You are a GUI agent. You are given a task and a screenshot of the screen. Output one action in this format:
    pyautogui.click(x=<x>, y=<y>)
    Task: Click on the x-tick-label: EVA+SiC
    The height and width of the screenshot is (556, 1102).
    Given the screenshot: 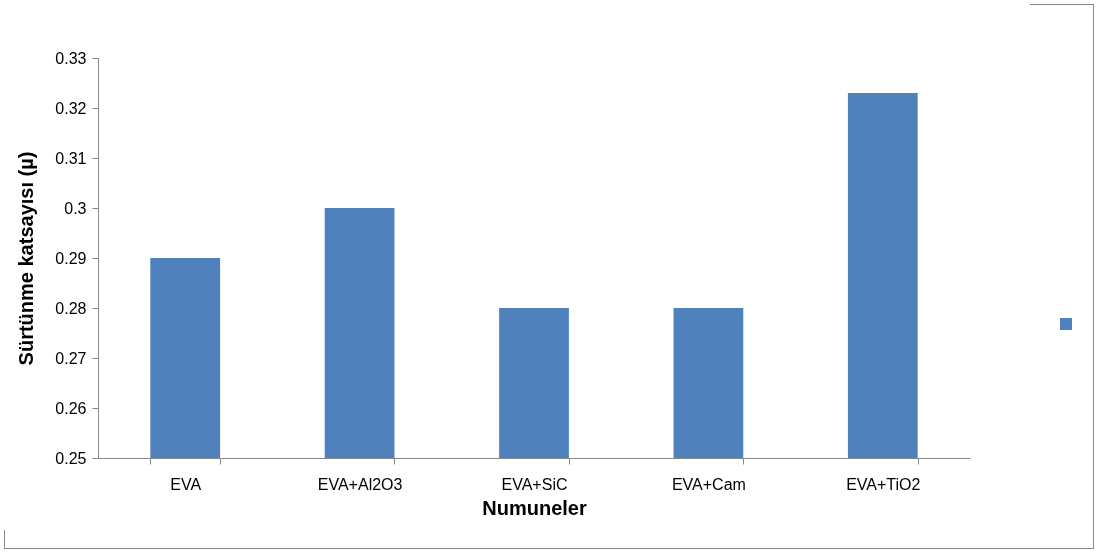 What is the action you would take?
    pyautogui.click(x=534, y=484)
    